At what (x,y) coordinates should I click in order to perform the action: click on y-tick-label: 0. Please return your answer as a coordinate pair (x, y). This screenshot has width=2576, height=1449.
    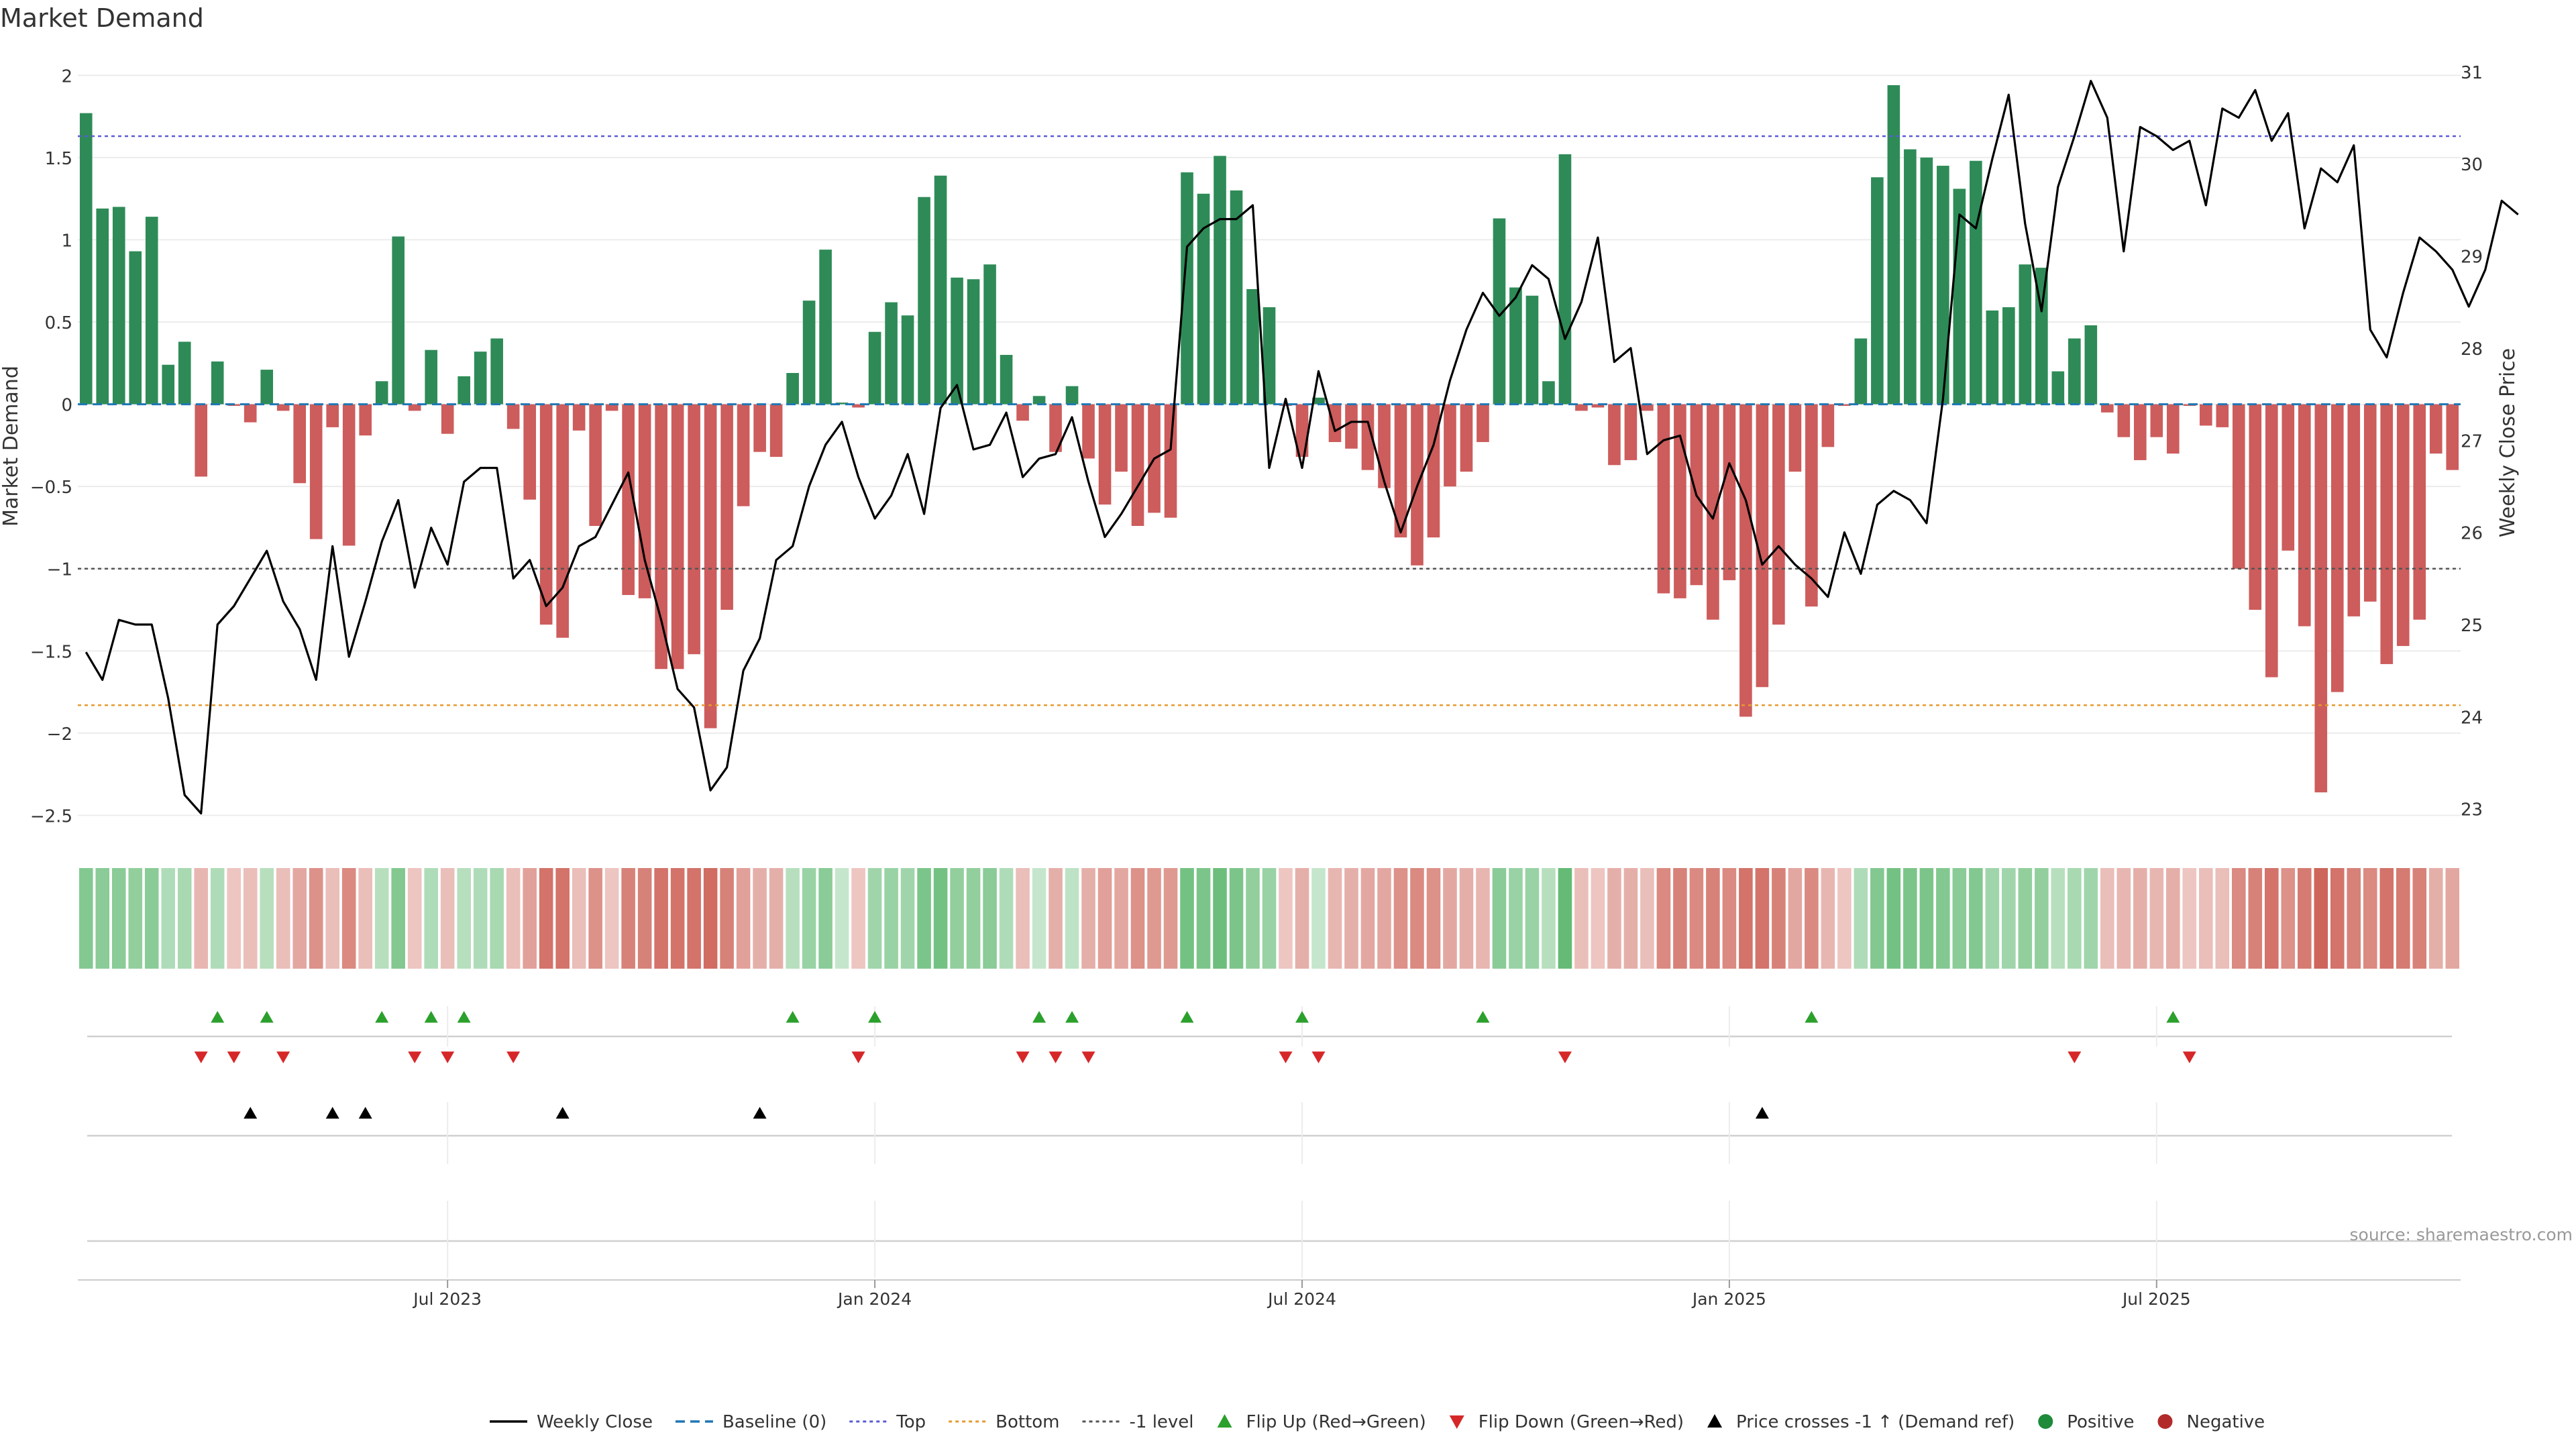
    Looking at the image, I should click on (66, 406).